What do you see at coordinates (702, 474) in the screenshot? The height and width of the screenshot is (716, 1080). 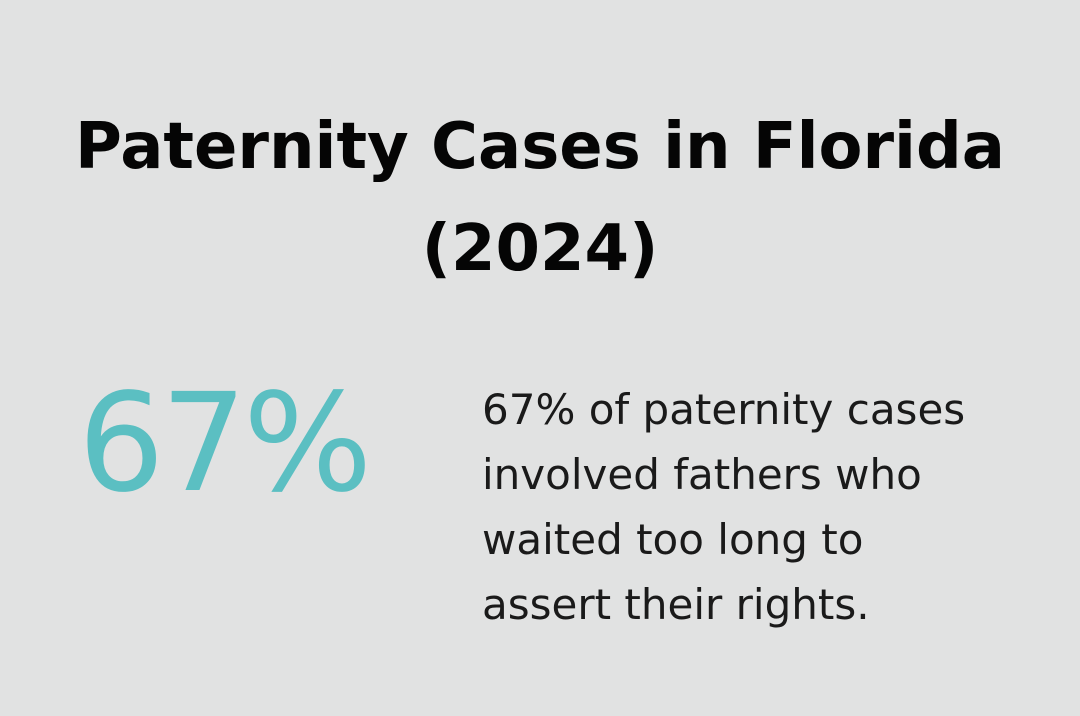 I see `stat-description-line: involved fathers who` at bounding box center [702, 474].